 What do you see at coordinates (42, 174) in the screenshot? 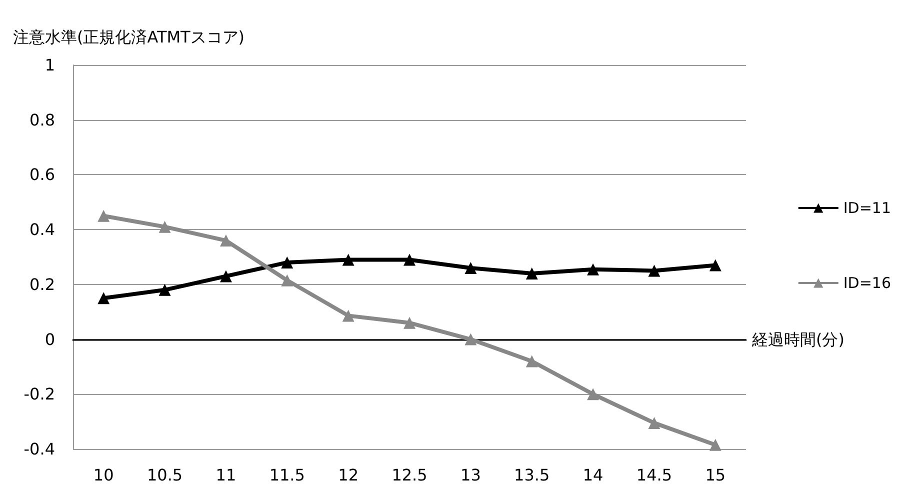
I see `y-tick-label: 0.6` at bounding box center [42, 174].